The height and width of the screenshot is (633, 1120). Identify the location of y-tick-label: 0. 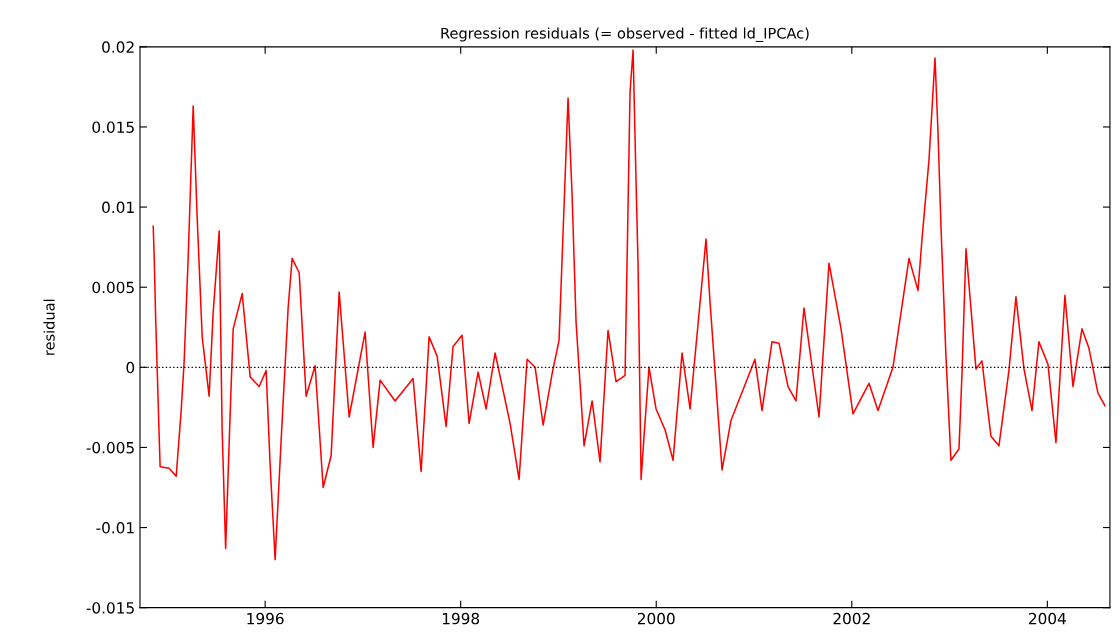
(130, 367).